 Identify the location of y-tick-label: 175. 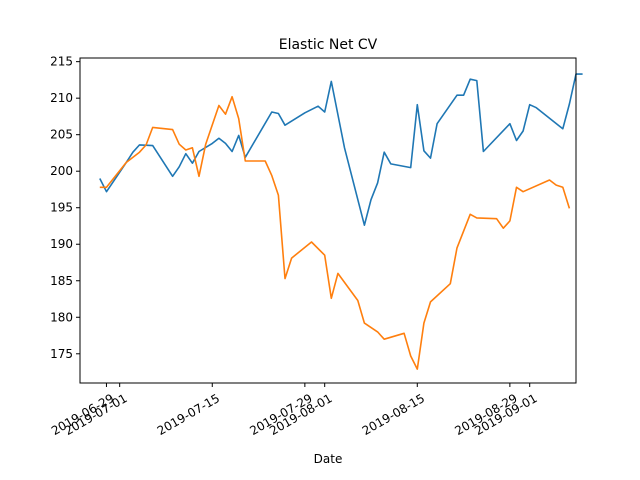
(61, 354).